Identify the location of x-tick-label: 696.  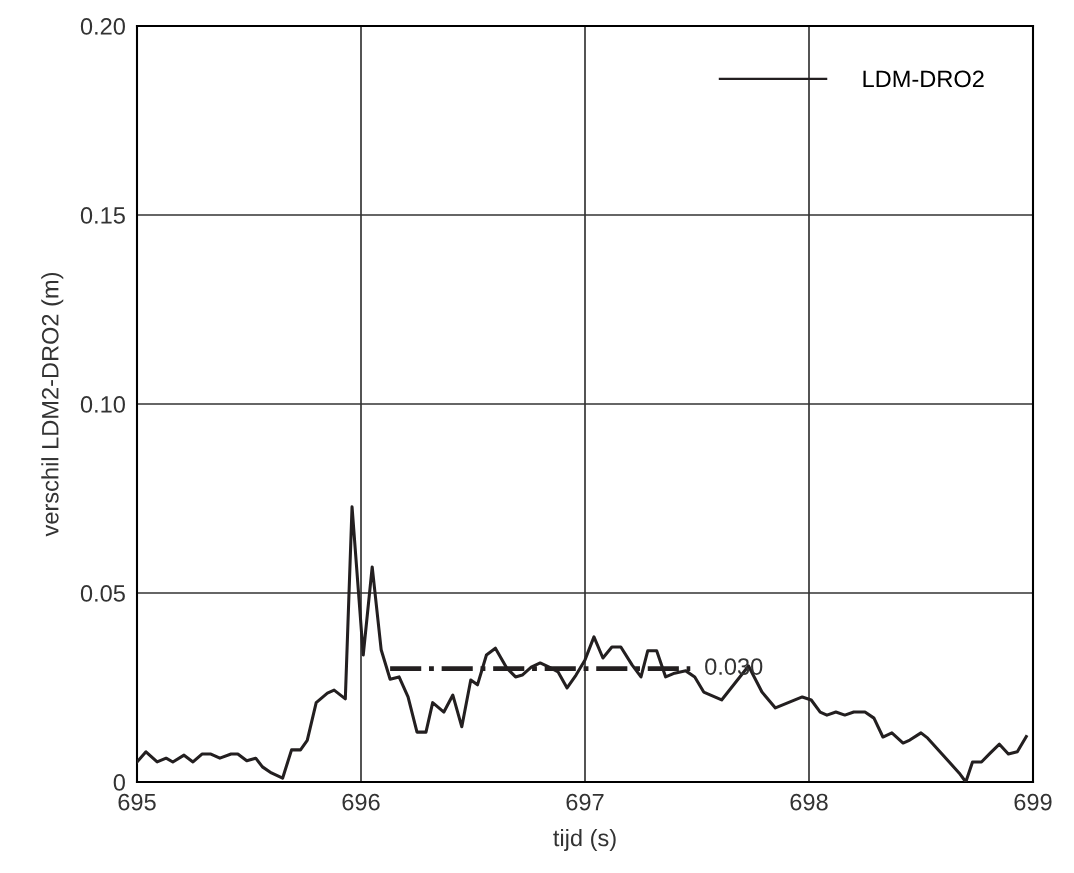
(361, 802).